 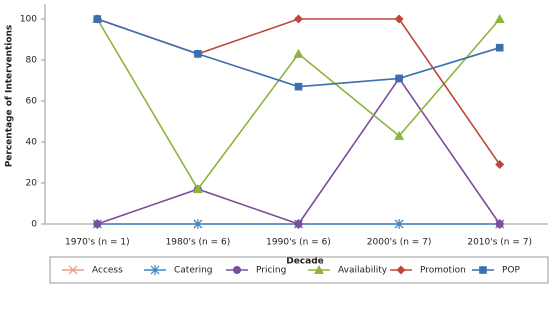 What do you see at coordinates (298, 243) in the screenshot?
I see `x-tick-label: 1990's (n = 6)` at bounding box center [298, 243].